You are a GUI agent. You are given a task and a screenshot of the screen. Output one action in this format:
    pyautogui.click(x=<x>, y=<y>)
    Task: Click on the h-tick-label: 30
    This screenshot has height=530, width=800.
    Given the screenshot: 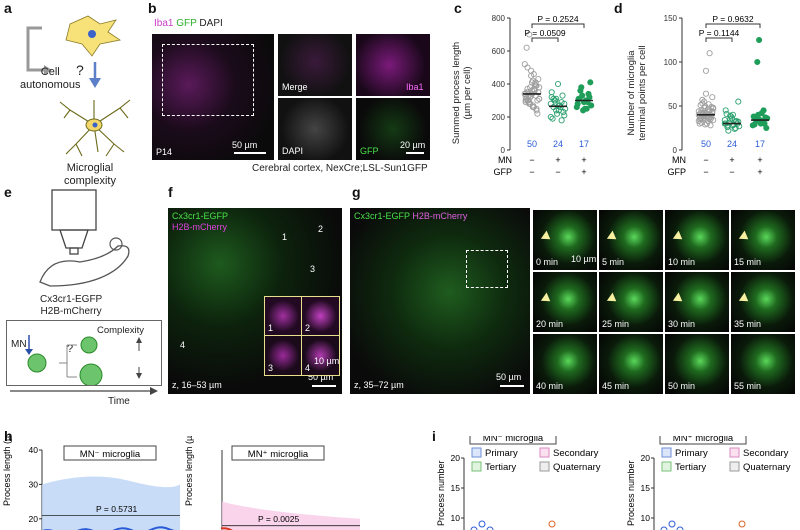 What is the action you would take?
    pyautogui.click(x=34, y=484)
    